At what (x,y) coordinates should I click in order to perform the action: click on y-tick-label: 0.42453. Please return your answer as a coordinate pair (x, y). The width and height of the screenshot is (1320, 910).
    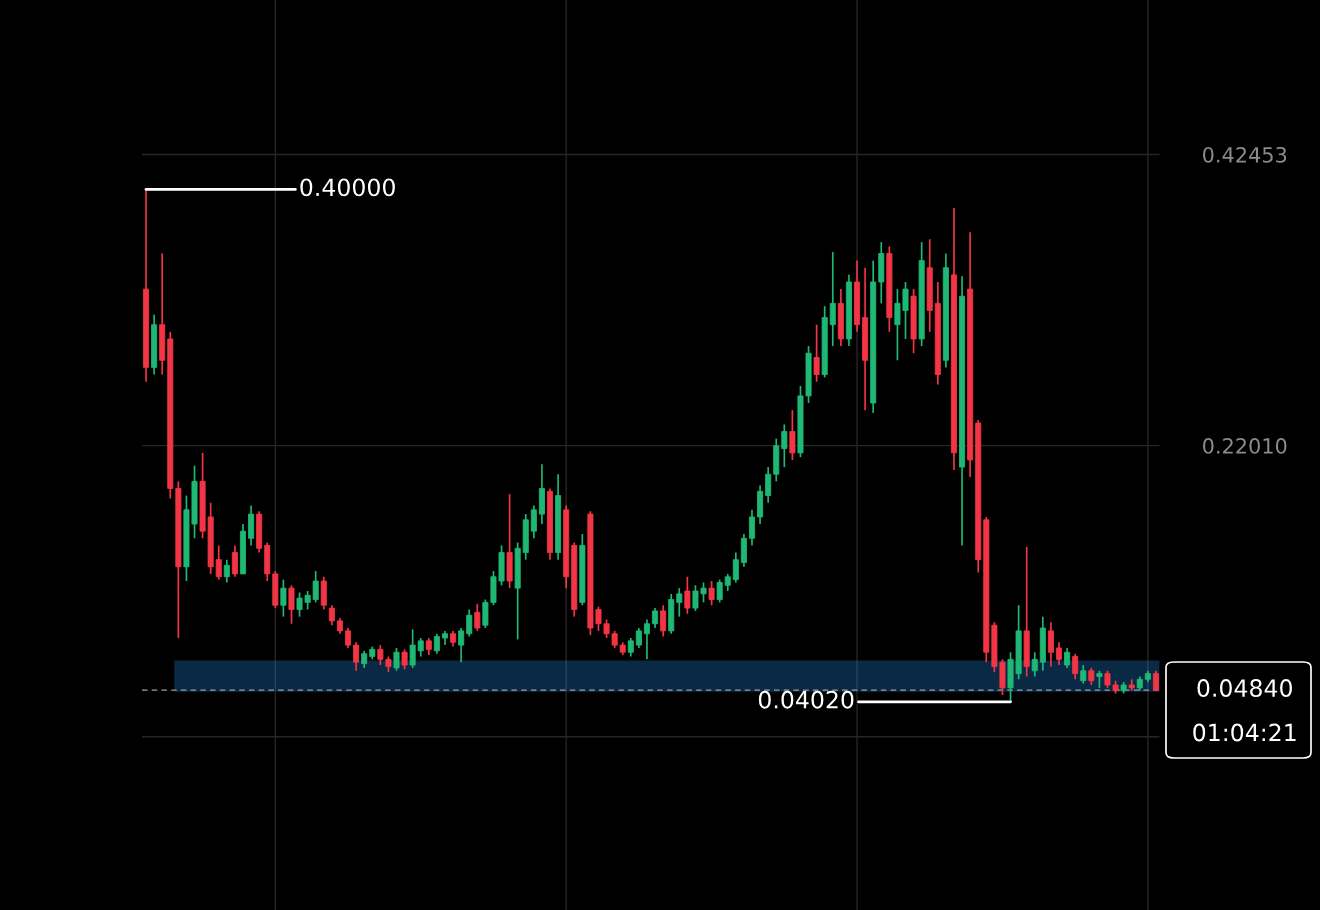
    Looking at the image, I should click on (1245, 154).